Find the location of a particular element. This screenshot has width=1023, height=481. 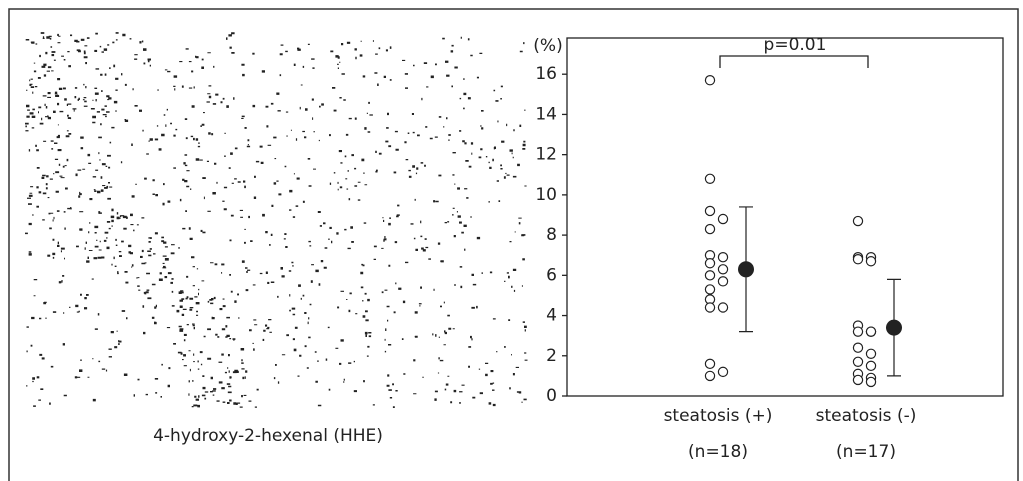

y-tick-label: 8 is located at coordinates (551, 235).